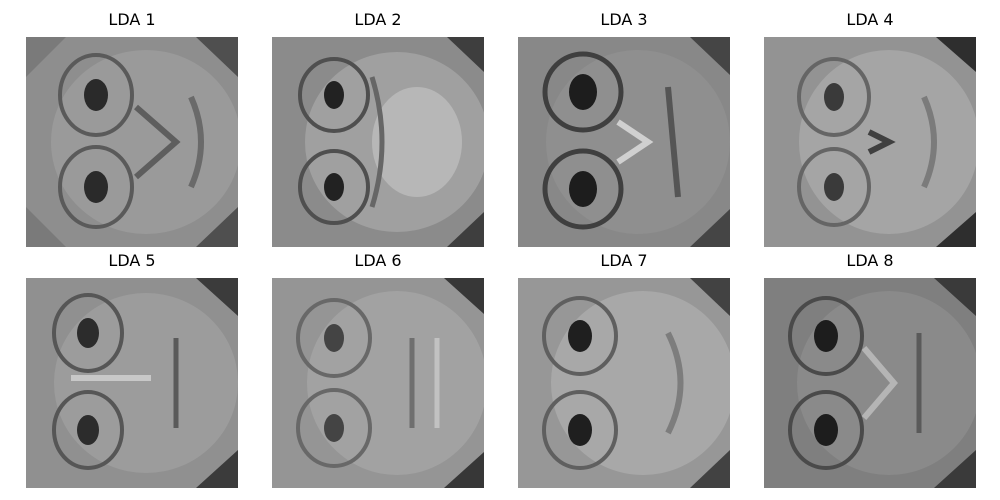  What do you see at coordinates (378, 260) in the screenshot?
I see `panel-title: LDA 6` at bounding box center [378, 260].